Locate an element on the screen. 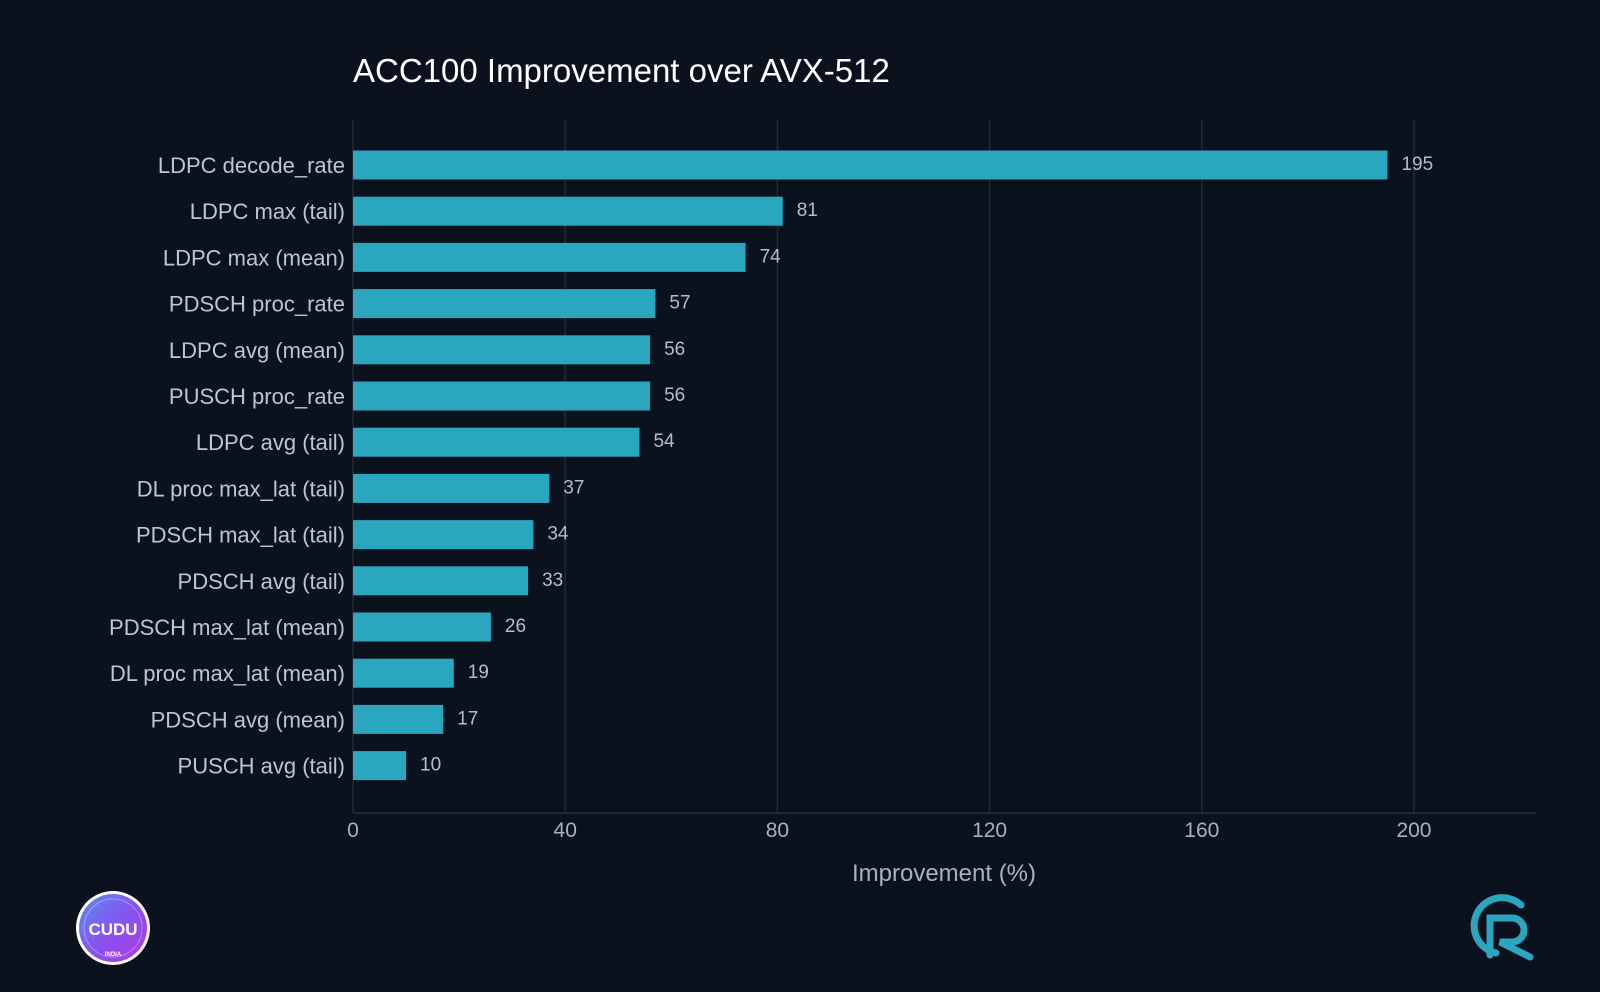  category-label: LDPC avg (tail) is located at coordinates (270, 442).